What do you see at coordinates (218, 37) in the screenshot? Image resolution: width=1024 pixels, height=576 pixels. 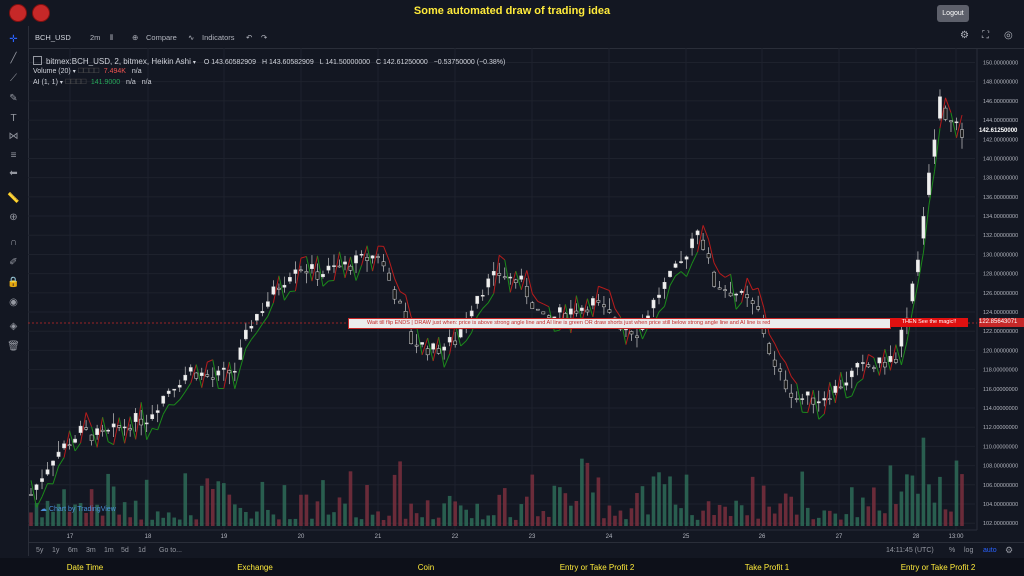 I see `indicators-button: Indicators` at bounding box center [218, 37].